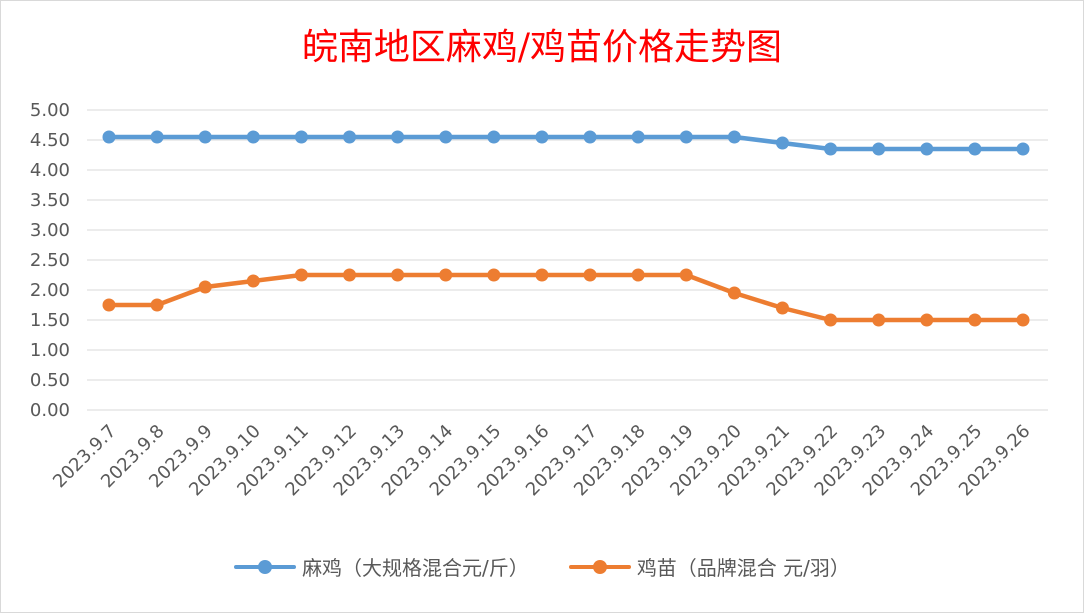  What do you see at coordinates (50, 140) in the screenshot?
I see `y-tick-label: 4.50` at bounding box center [50, 140].